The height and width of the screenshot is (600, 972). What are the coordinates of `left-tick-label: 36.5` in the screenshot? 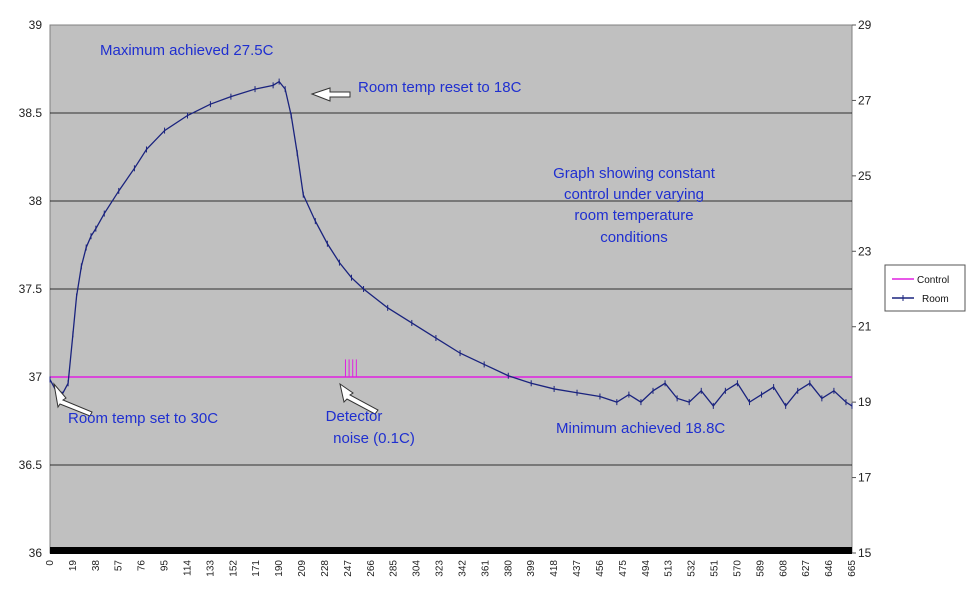 It's located at (31, 465).